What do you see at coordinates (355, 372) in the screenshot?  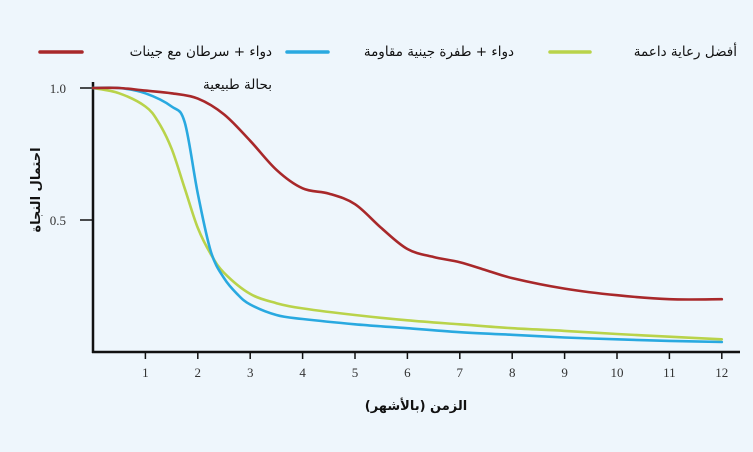 I see `x-tick-label: 5` at bounding box center [355, 372].